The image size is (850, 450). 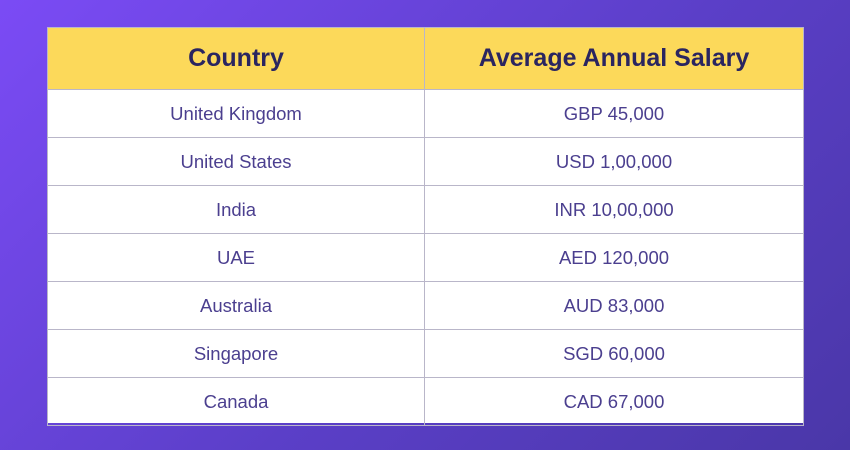 I want to click on header-average-annual-salary: Average Annual Salary, so click(x=614, y=58).